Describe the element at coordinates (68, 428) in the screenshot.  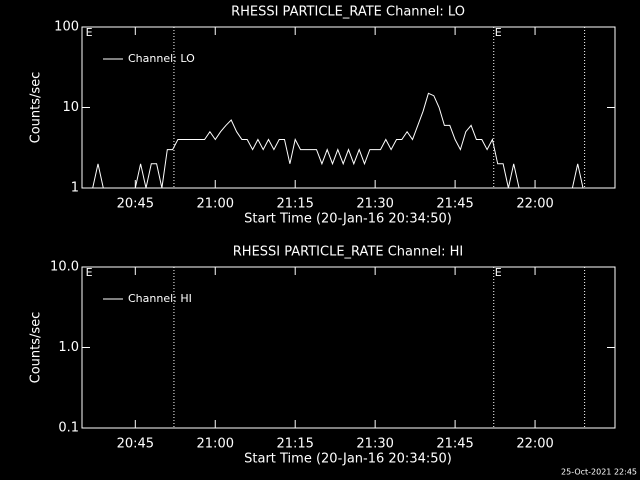
I see `y-tick-label: 0.1` at that location.